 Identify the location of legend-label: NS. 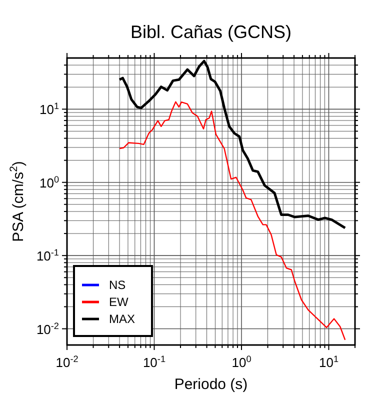
(117, 285).